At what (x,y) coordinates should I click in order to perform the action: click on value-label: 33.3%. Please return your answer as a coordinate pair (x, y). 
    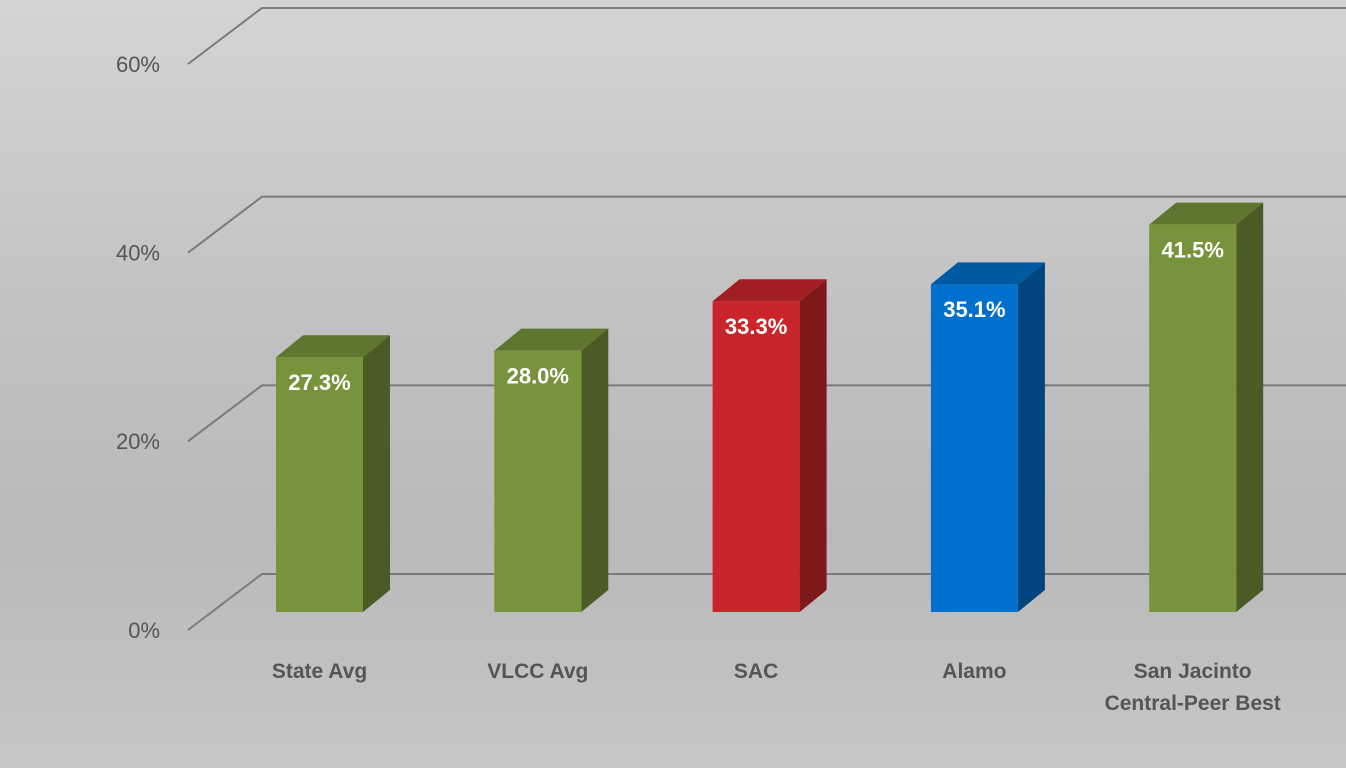
    Looking at the image, I should click on (756, 326).